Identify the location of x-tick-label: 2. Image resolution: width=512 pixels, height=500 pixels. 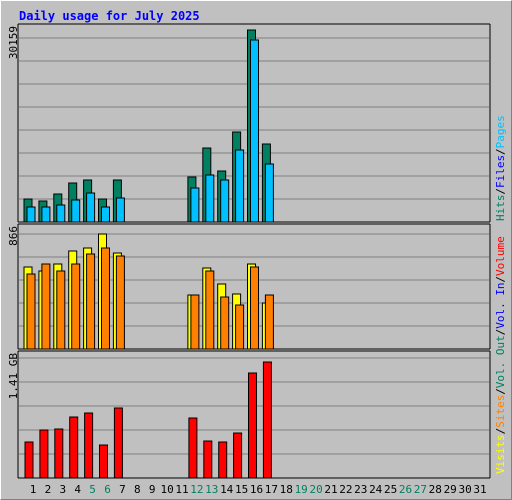
(48, 489).